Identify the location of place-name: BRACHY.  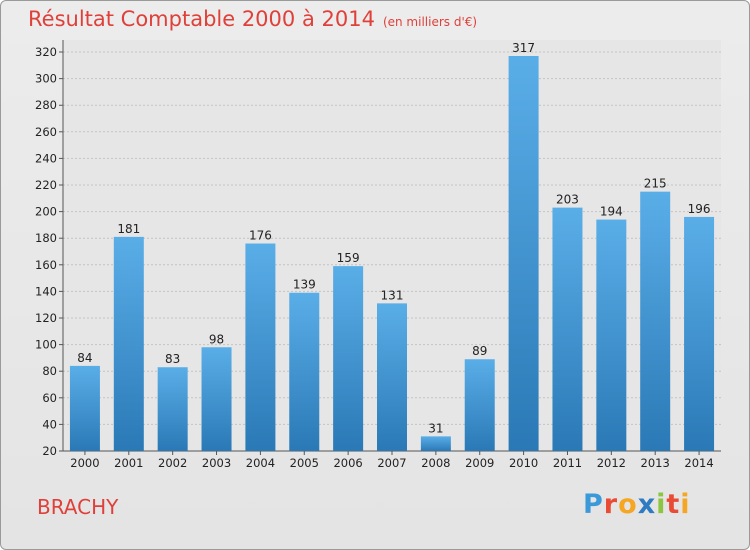
(78, 507).